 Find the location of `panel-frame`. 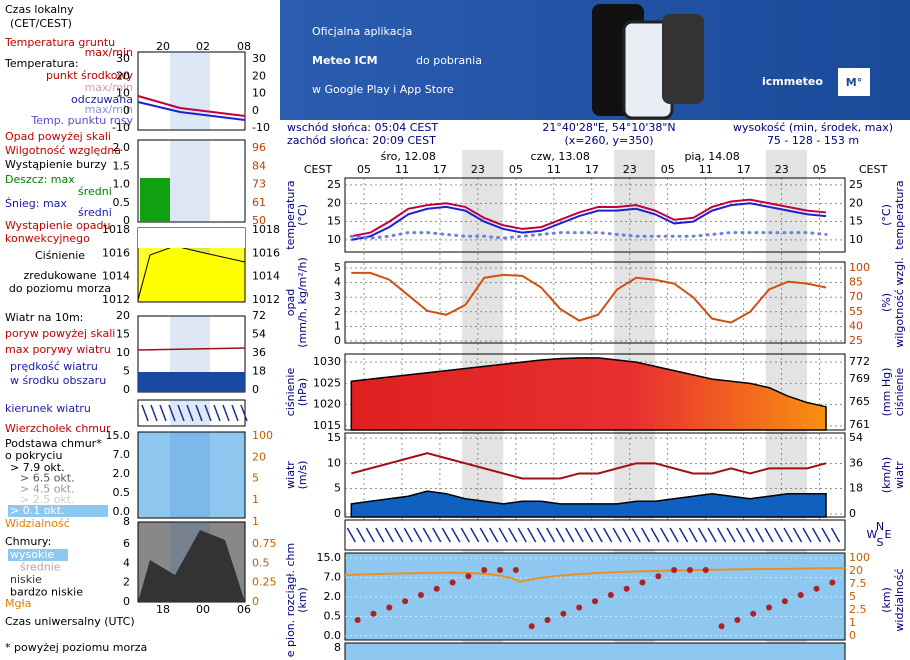

panel-frame is located at coordinates (595, 535).